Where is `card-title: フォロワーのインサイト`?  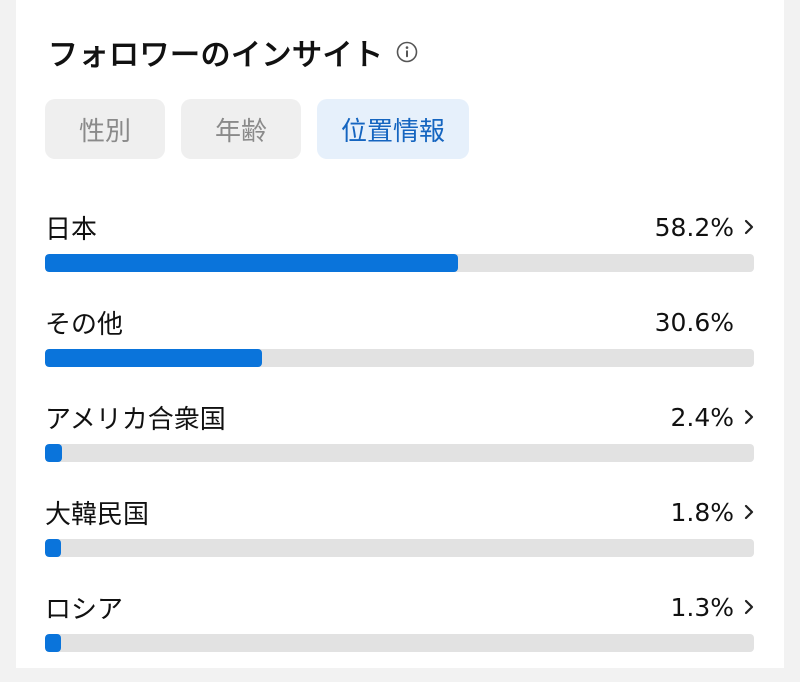
card-title: フォロワーのインサイト is located at coordinates (216, 55).